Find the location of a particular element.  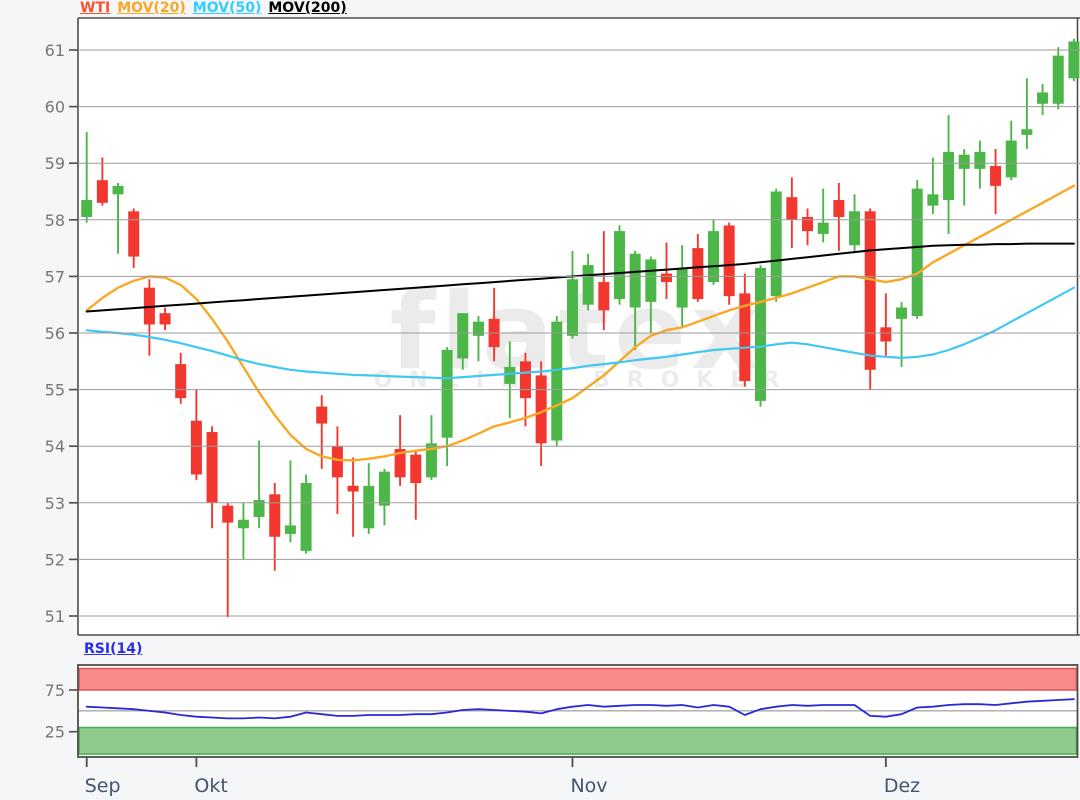

month-label: Okt is located at coordinates (210, 786).